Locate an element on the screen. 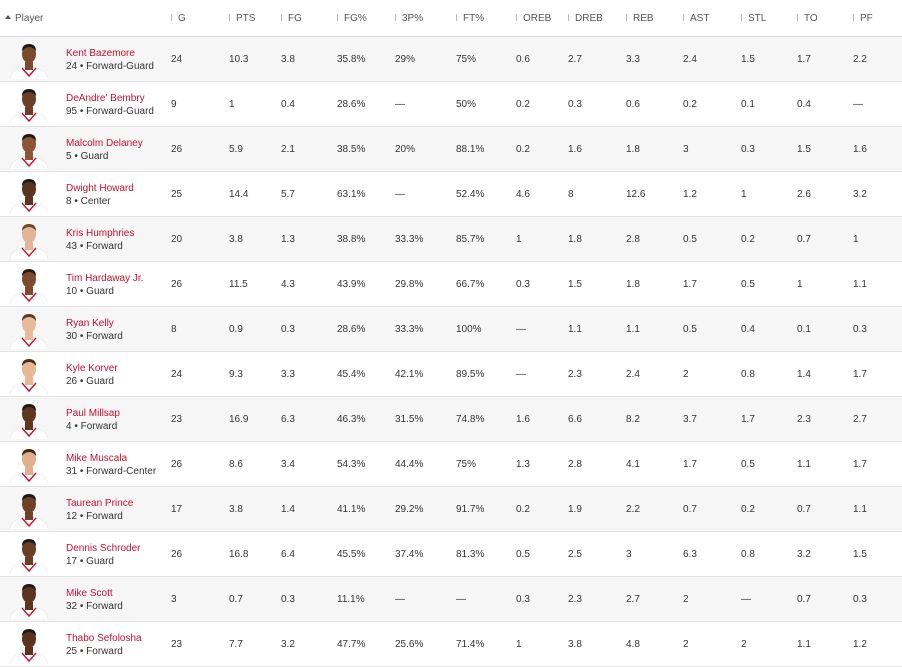  stat-cell-pts: 8.6 is located at coordinates (236, 464).